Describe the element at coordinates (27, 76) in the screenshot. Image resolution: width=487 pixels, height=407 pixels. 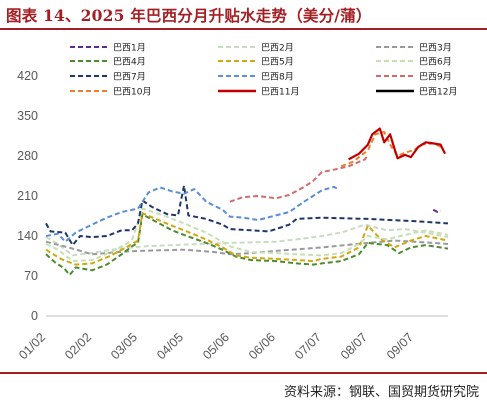
I see `y-tick-label: 420` at that location.